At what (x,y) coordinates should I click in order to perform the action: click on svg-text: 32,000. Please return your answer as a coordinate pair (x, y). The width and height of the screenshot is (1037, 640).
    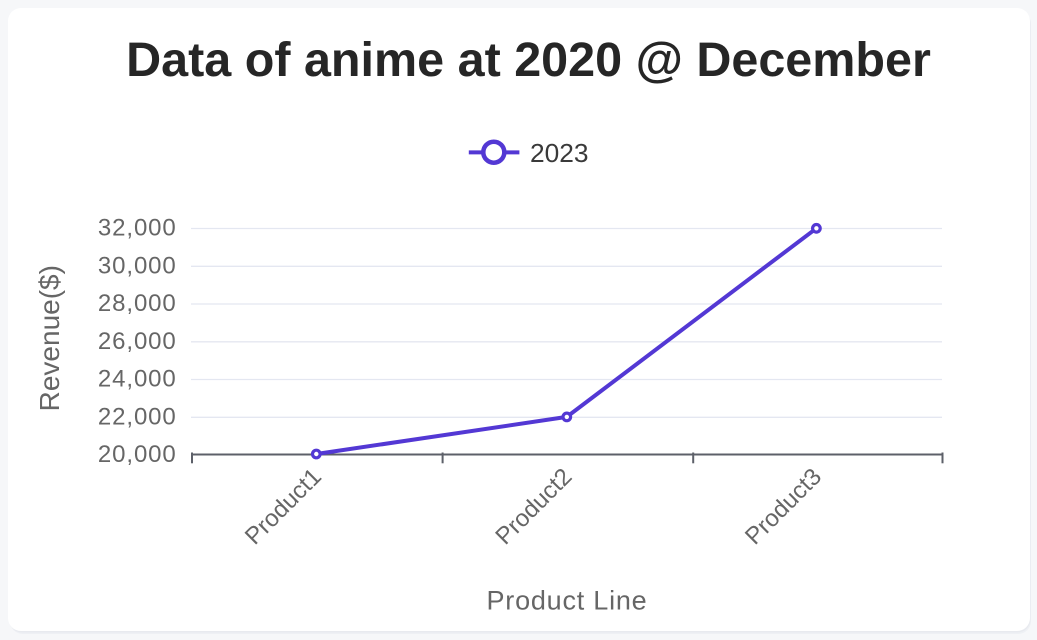
    Looking at the image, I should click on (137, 228).